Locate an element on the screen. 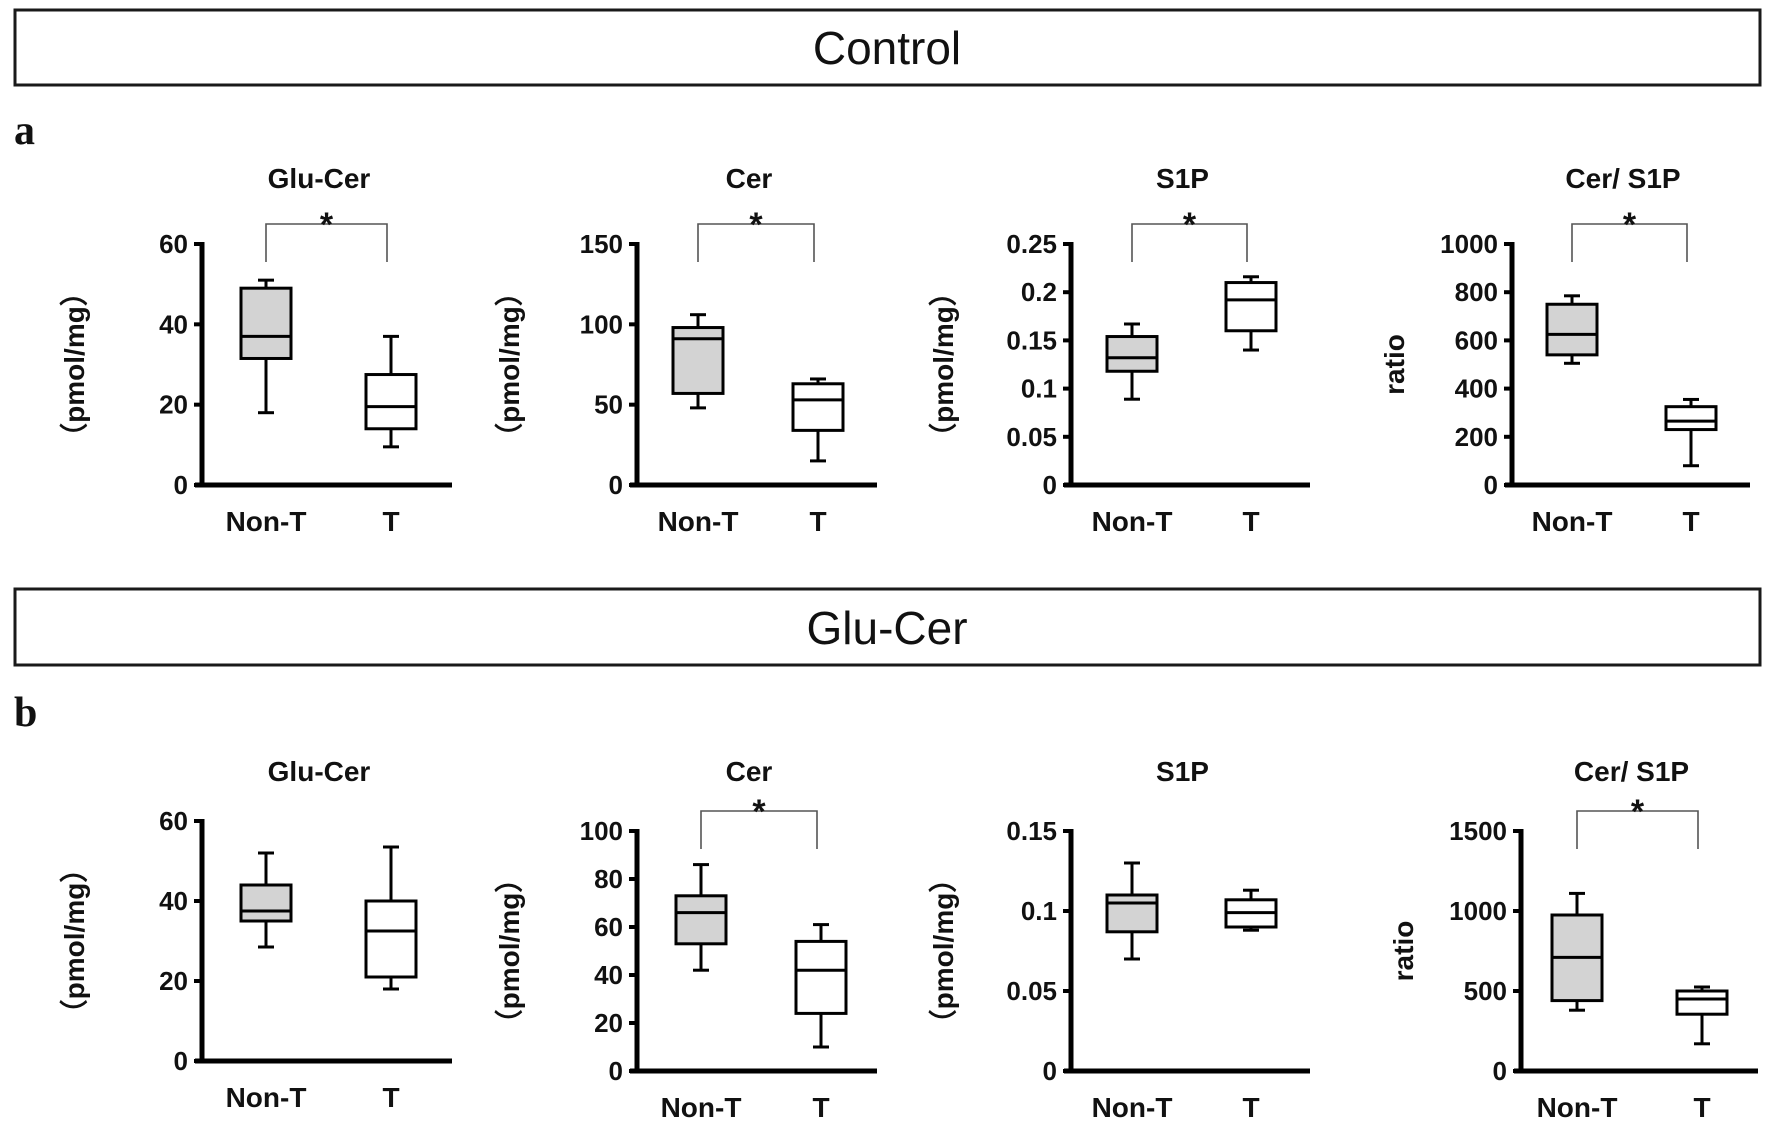 The height and width of the screenshot is (1130, 1772). boxplot-a-cer-s1p: Cer/ S1P ratio 0 200 400 600 800 1000 Non-T T * is located at coordinates (1564, 350).